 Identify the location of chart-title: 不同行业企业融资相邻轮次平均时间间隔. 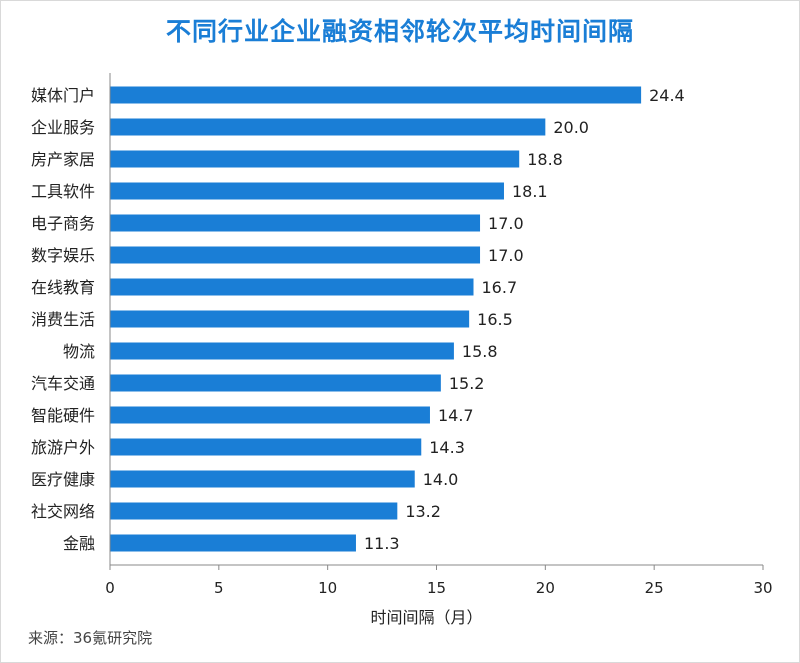
(399, 31).